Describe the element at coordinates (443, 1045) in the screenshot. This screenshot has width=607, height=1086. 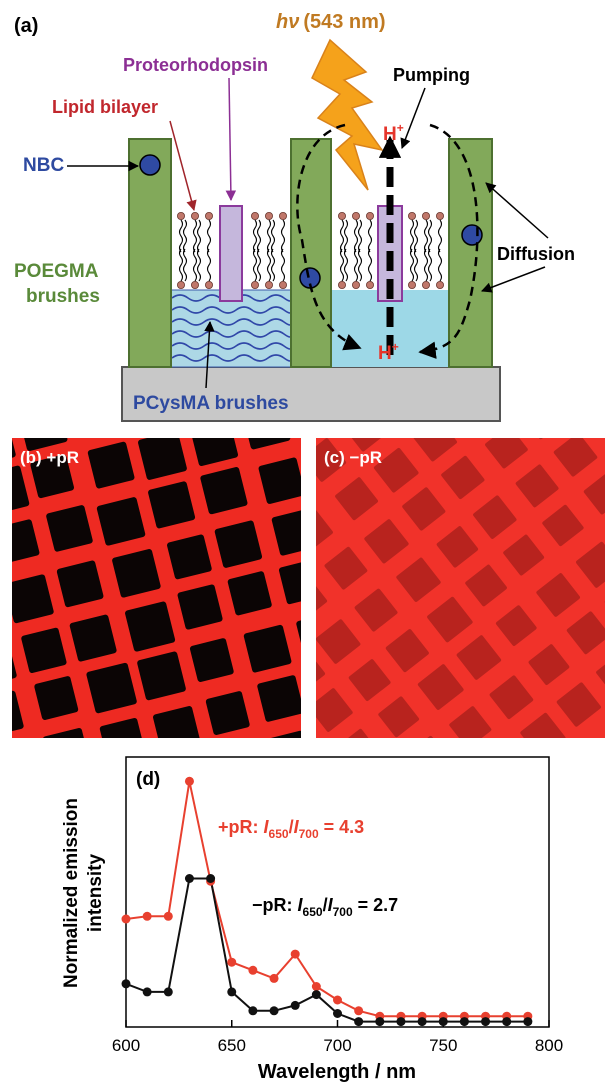
I see `x-tick-label: 750` at that location.